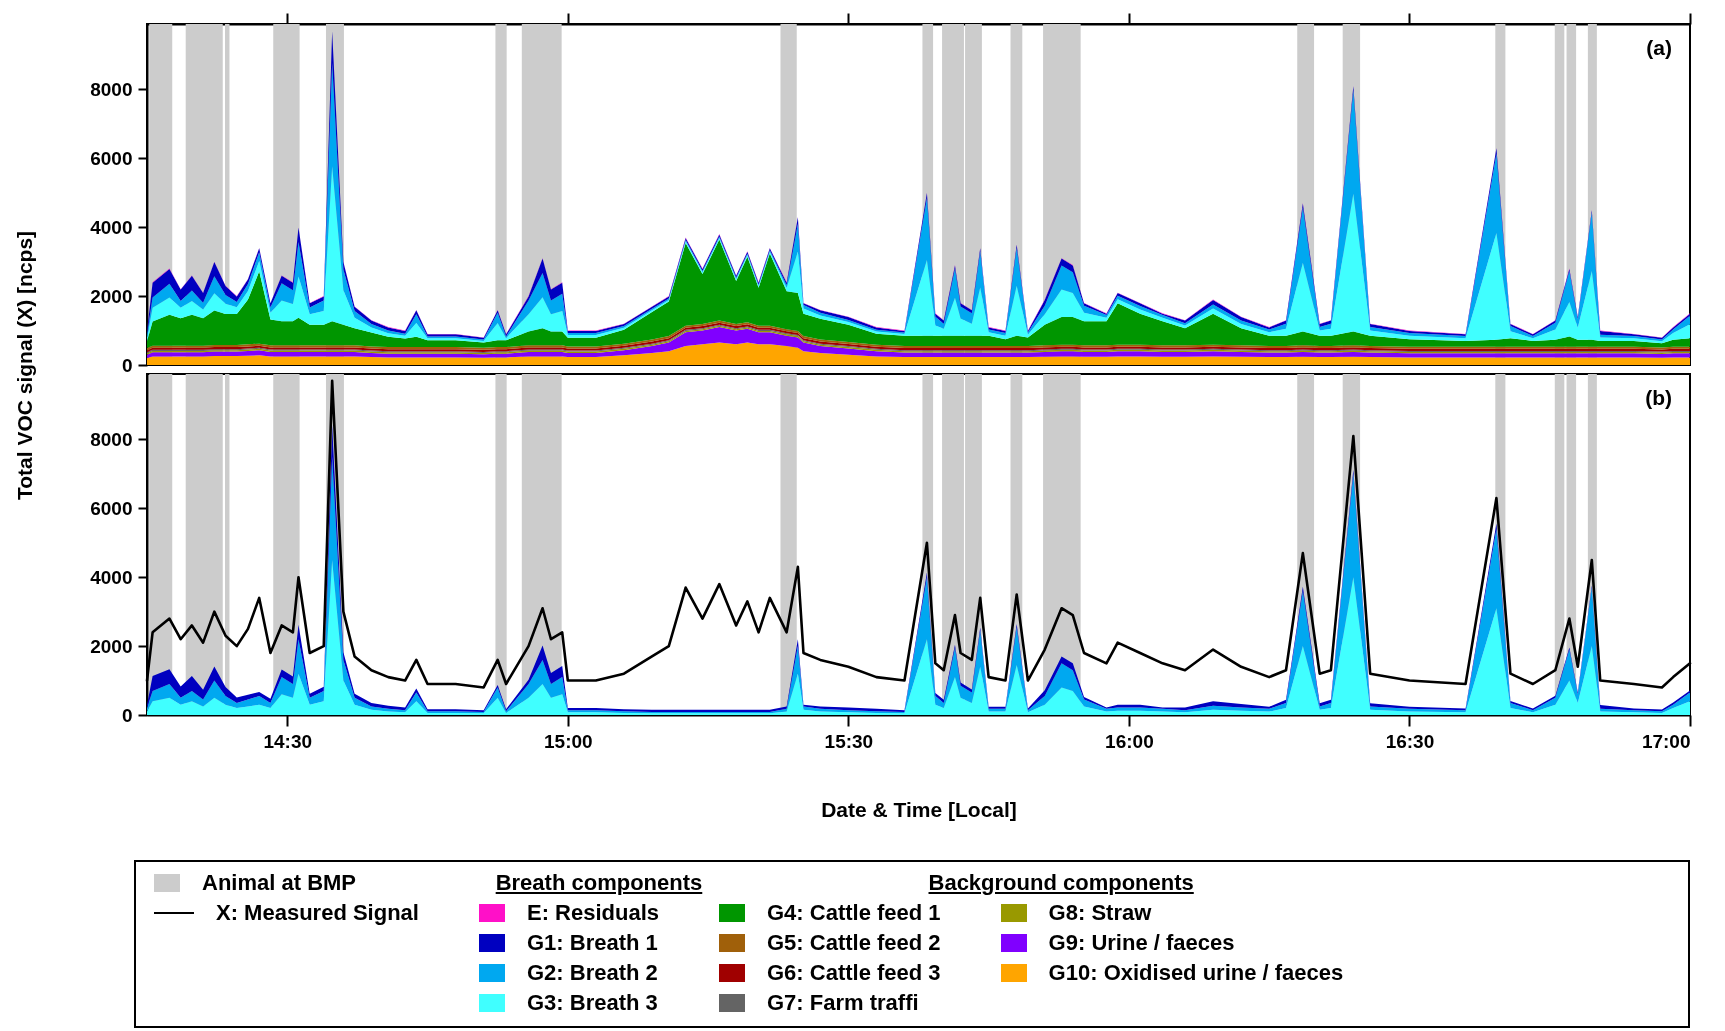 The image size is (1725, 1031). Describe the element at coordinates (919, 809) in the screenshot. I see `x-axis-title: Date & Time [Local]` at that location.